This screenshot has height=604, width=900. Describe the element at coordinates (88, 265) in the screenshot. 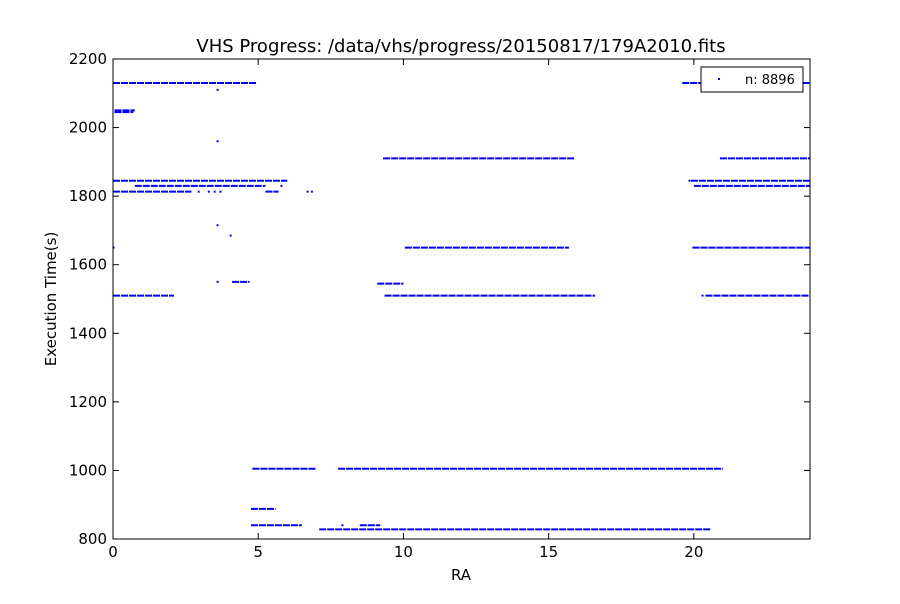

I see `y-tick-label: 1600` at that location.